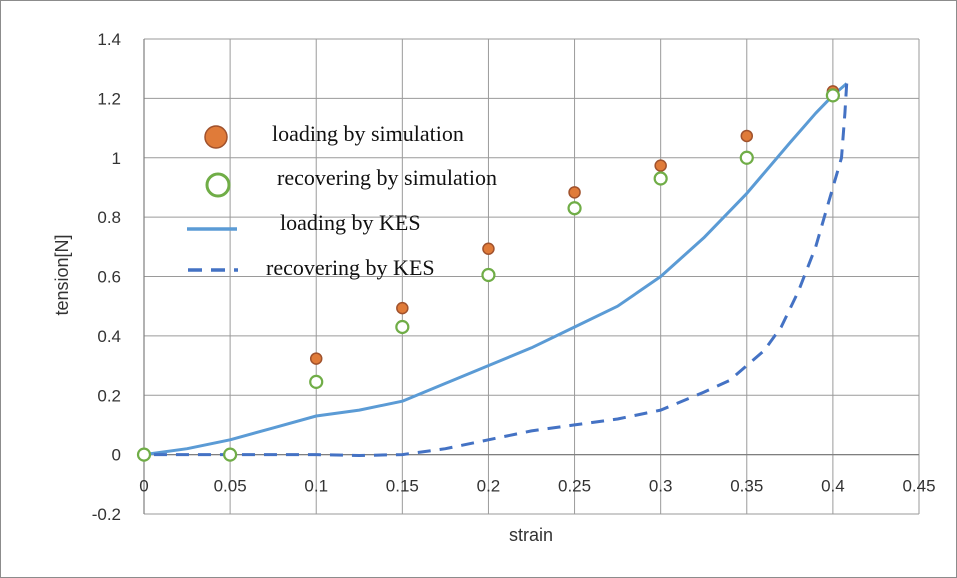 This screenshot has height=578, width=957. I want to click on x-tick-label-8: 0.4, so click(833, 486).